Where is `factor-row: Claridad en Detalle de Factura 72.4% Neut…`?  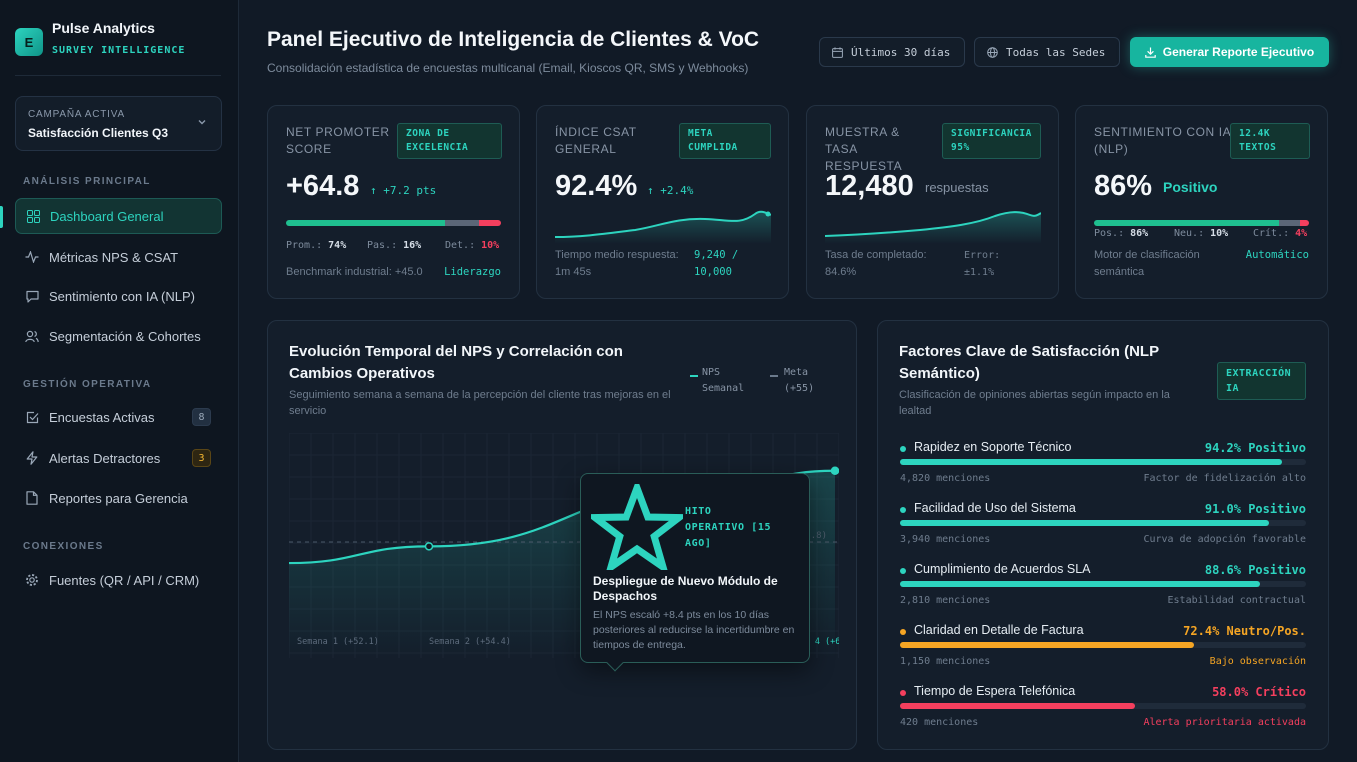
factor-row: Claridad en Detalle de Factura 72.4% Neut… is located at coordinates (1103, 647).